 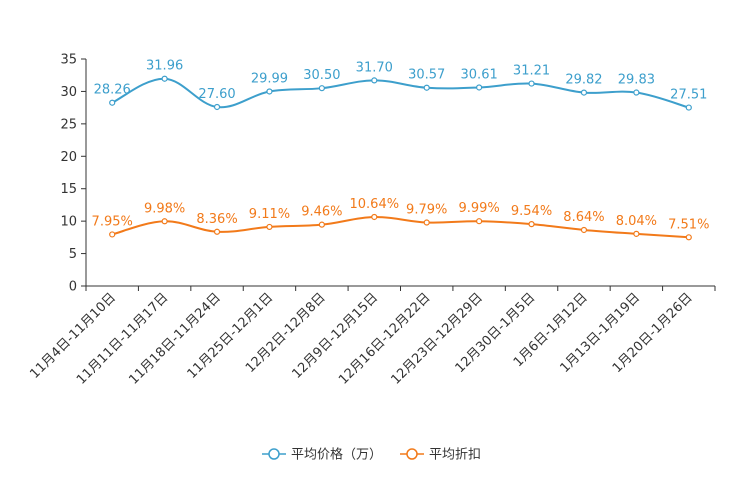 I want to click on data-label: 9.54%, so click(x=531, y=211).